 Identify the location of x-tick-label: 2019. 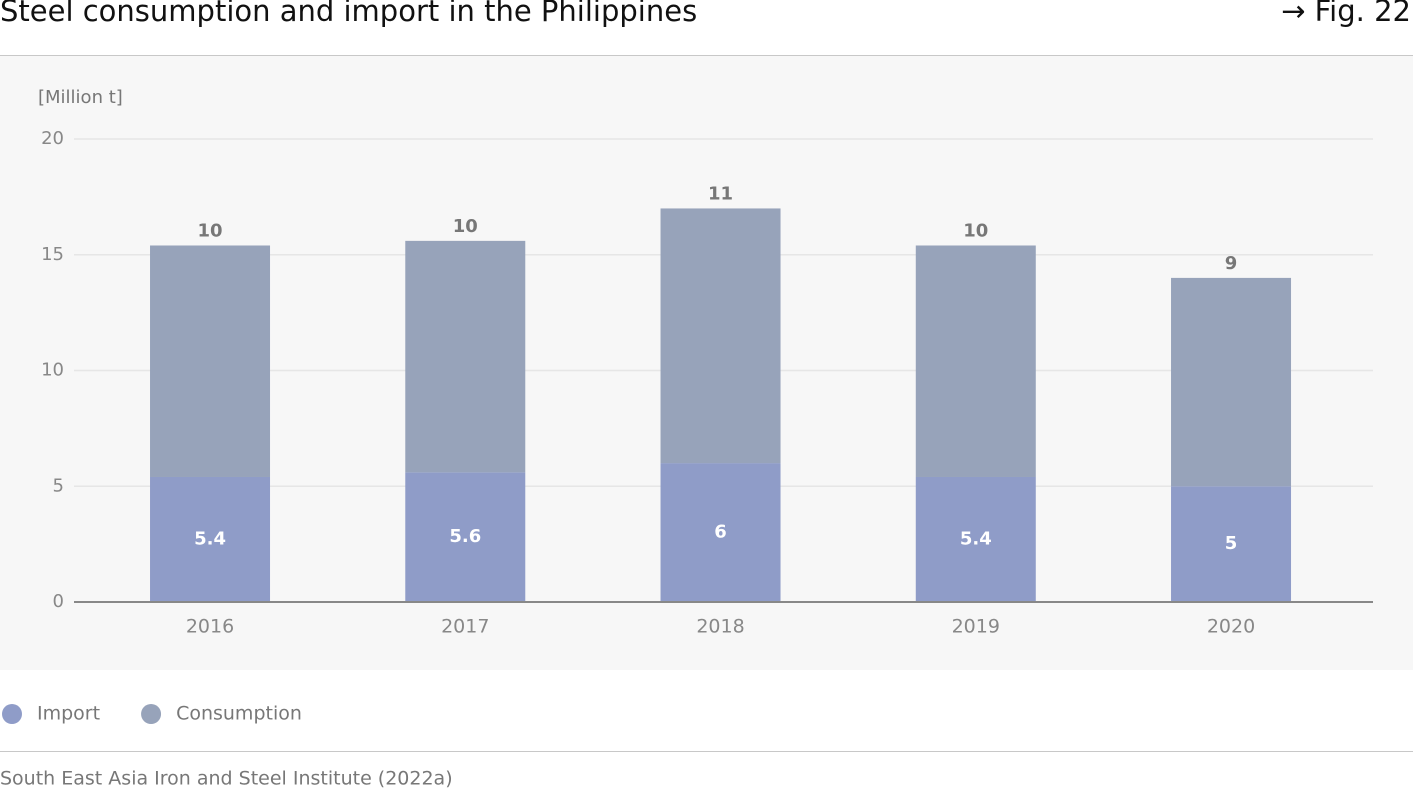
(976, 627).